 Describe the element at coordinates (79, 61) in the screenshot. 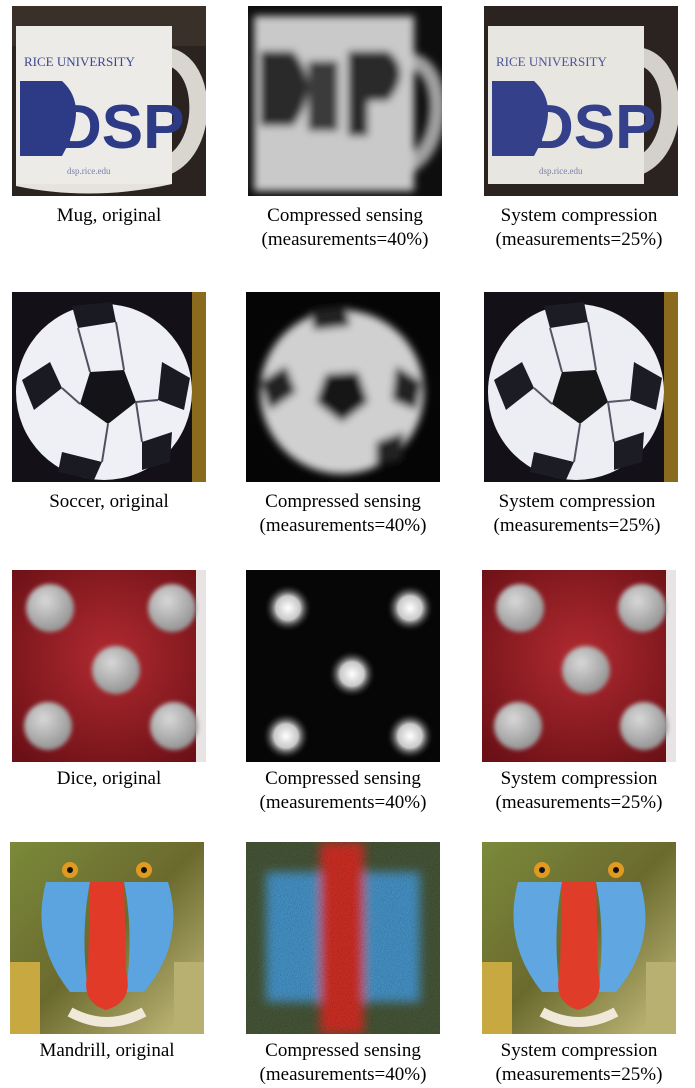

I see `mug-text-top: RICE UNIVERSITY` at that location.